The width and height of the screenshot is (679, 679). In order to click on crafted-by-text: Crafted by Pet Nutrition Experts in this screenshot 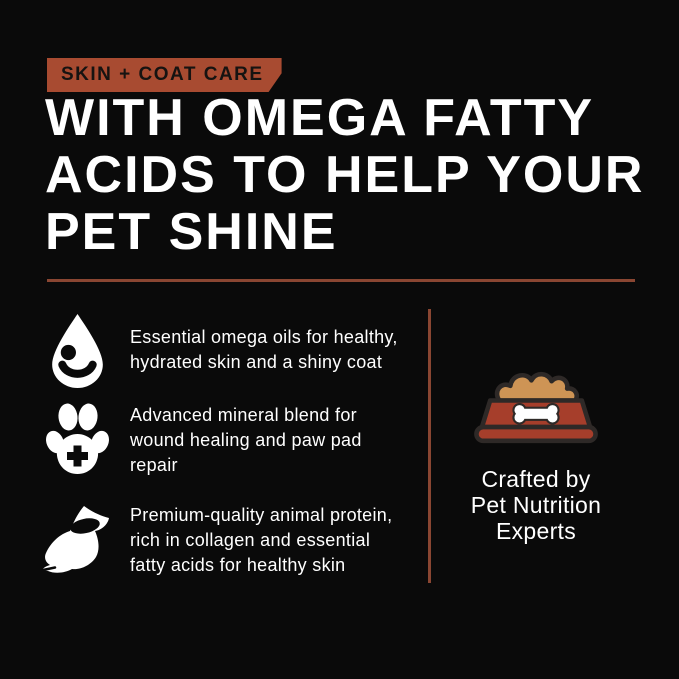, I will do `click(536, 505)`.